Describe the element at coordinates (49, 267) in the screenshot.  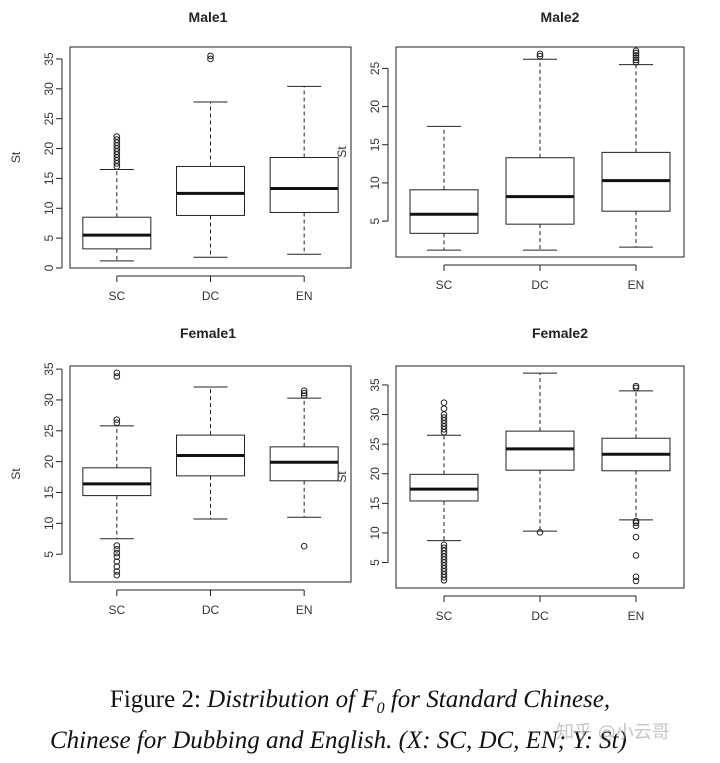
I see `y-tick-label: 0` at that location.